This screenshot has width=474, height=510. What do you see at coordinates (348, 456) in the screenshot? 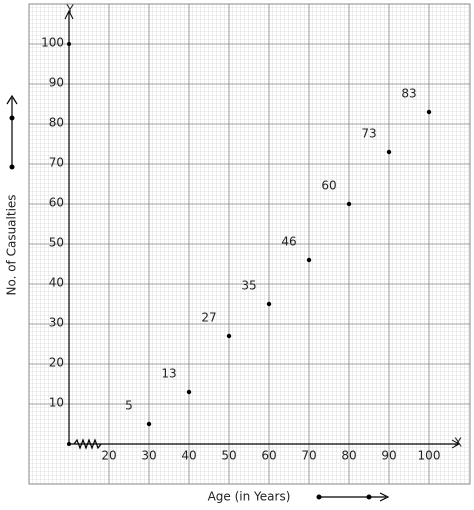
I see `x-tick-label: 80` at bounding box center [348, 456].